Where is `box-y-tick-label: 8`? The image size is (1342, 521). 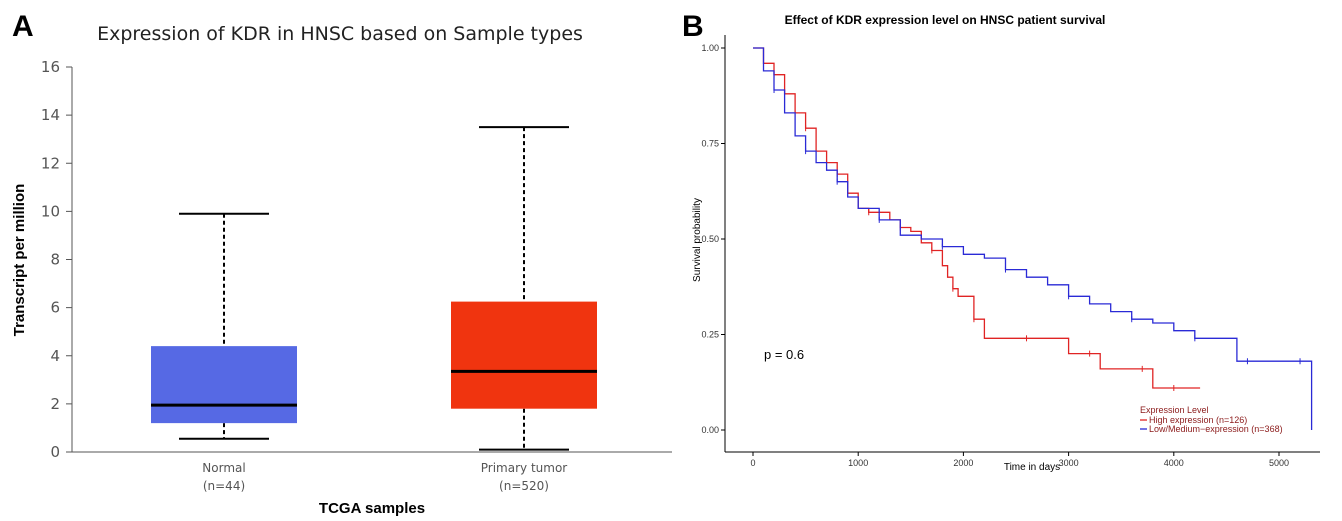
box-y-tick-label: 8 is located at coordinates (55, 260).